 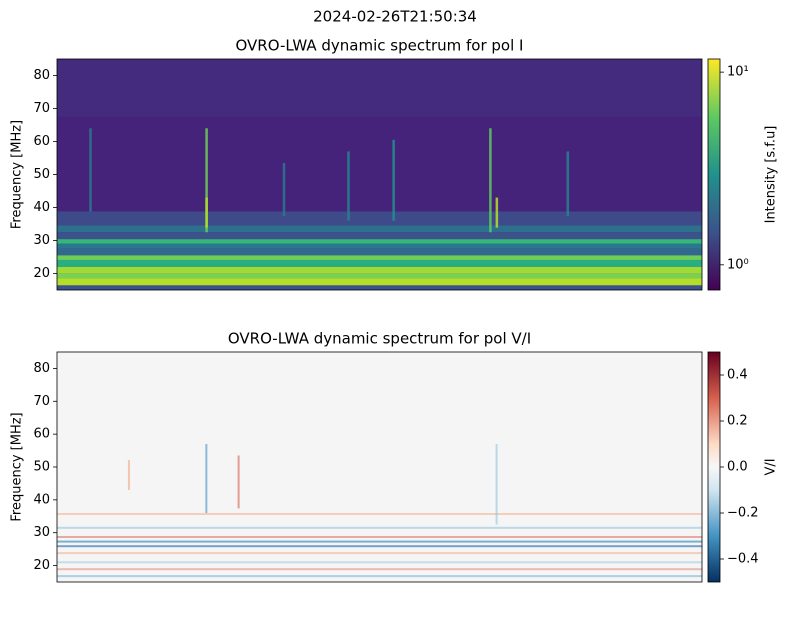 I want to click on colorbar-tick-label: −0.4, so click(x=743, y=559).